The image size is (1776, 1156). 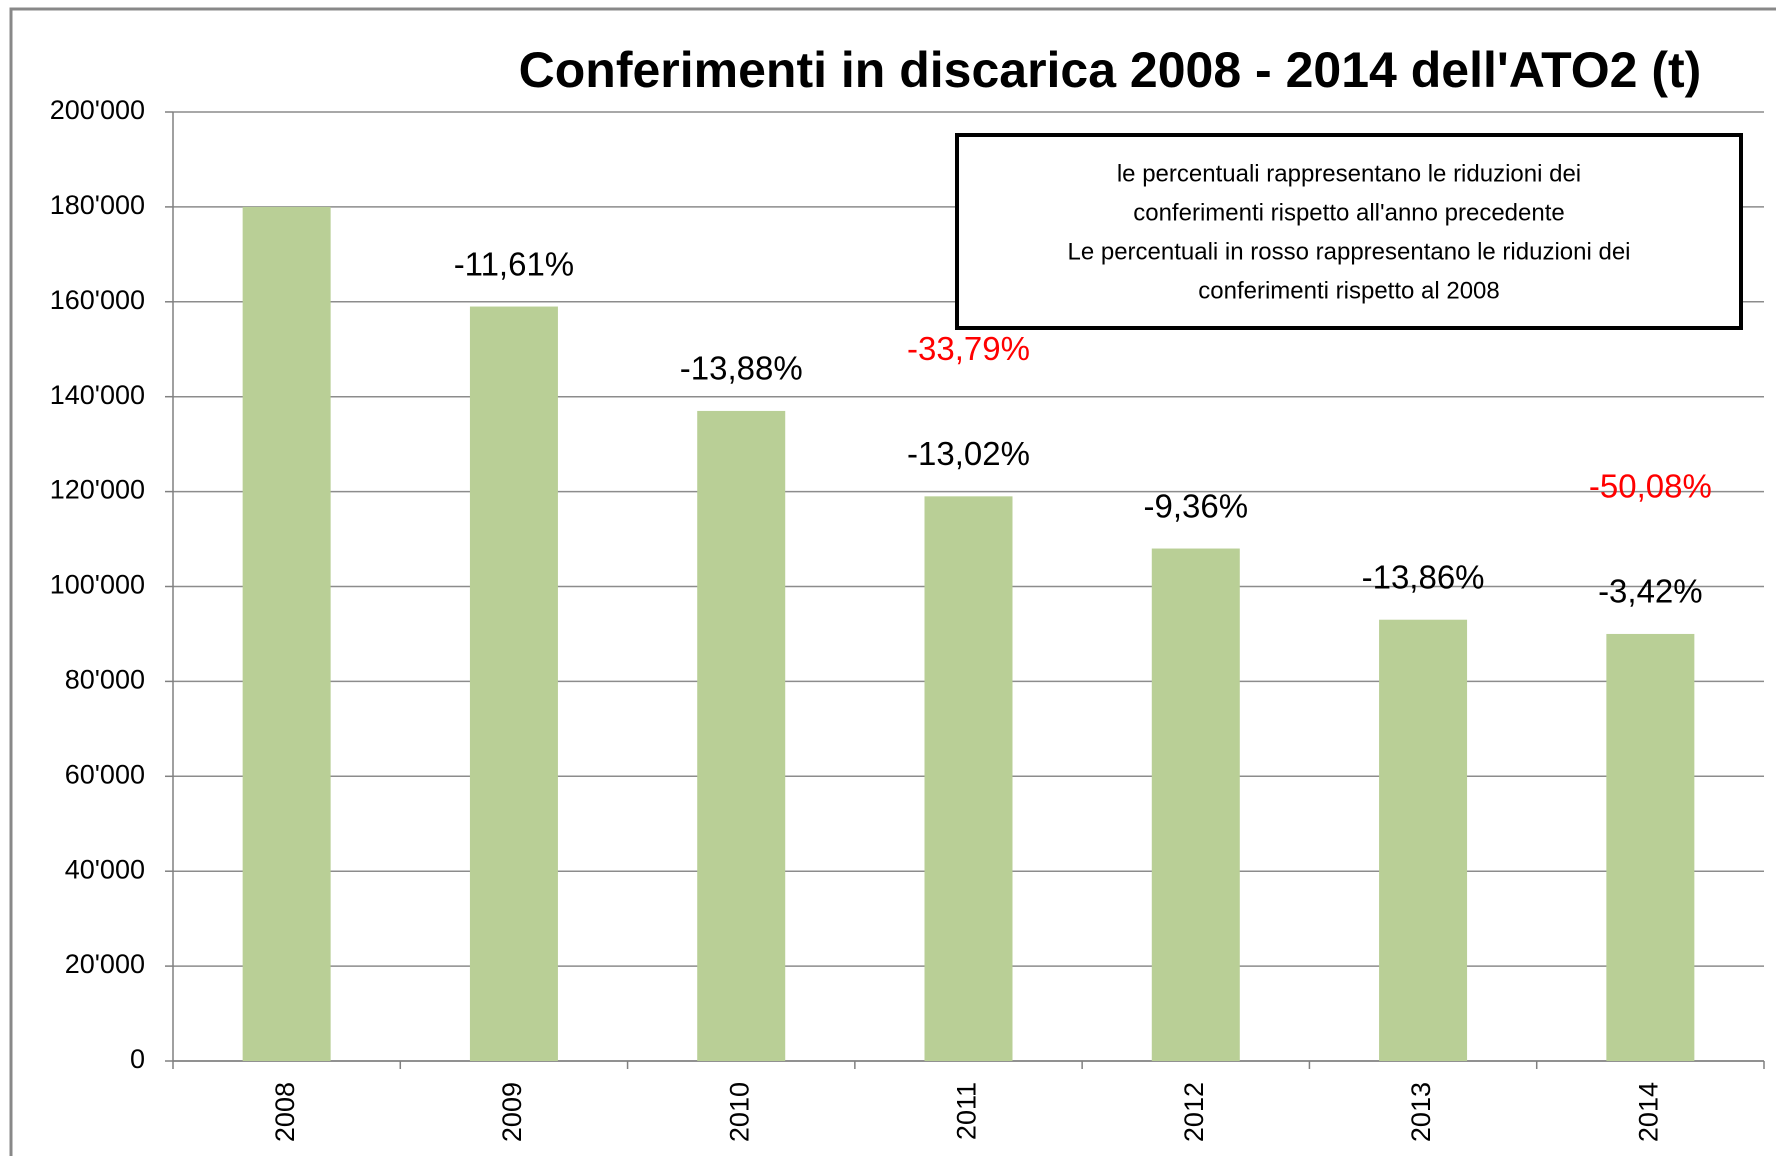 What do you see at coordinates (97, 490) in the screenshot?
I see `y-tick-label: 120'000` at bounding box center [97, 490].